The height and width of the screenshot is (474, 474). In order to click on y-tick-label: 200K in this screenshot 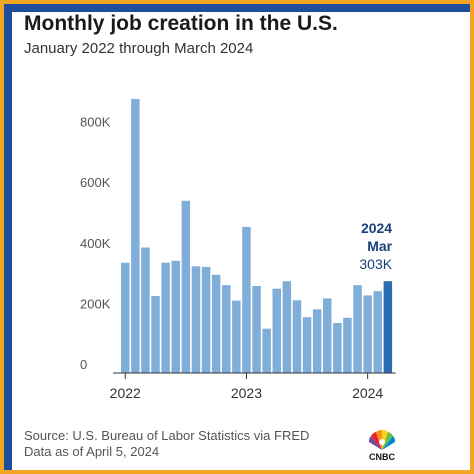, I will do `click(95, 303)`.